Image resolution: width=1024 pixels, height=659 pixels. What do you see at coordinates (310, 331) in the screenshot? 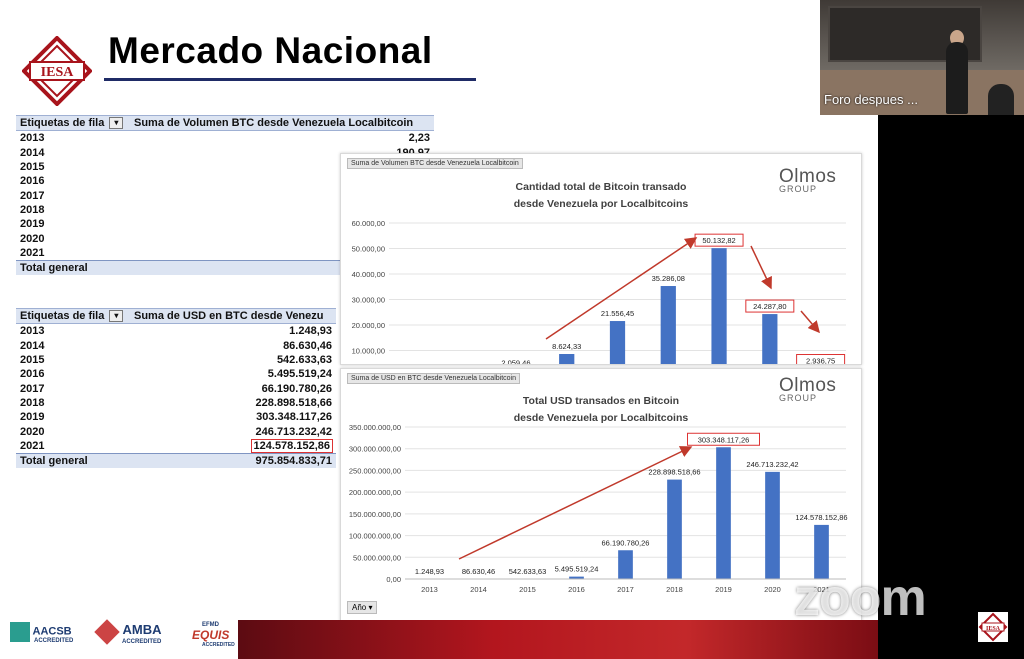
I see `row-value-text: 1.248,93` at bounding box center [310, 331].